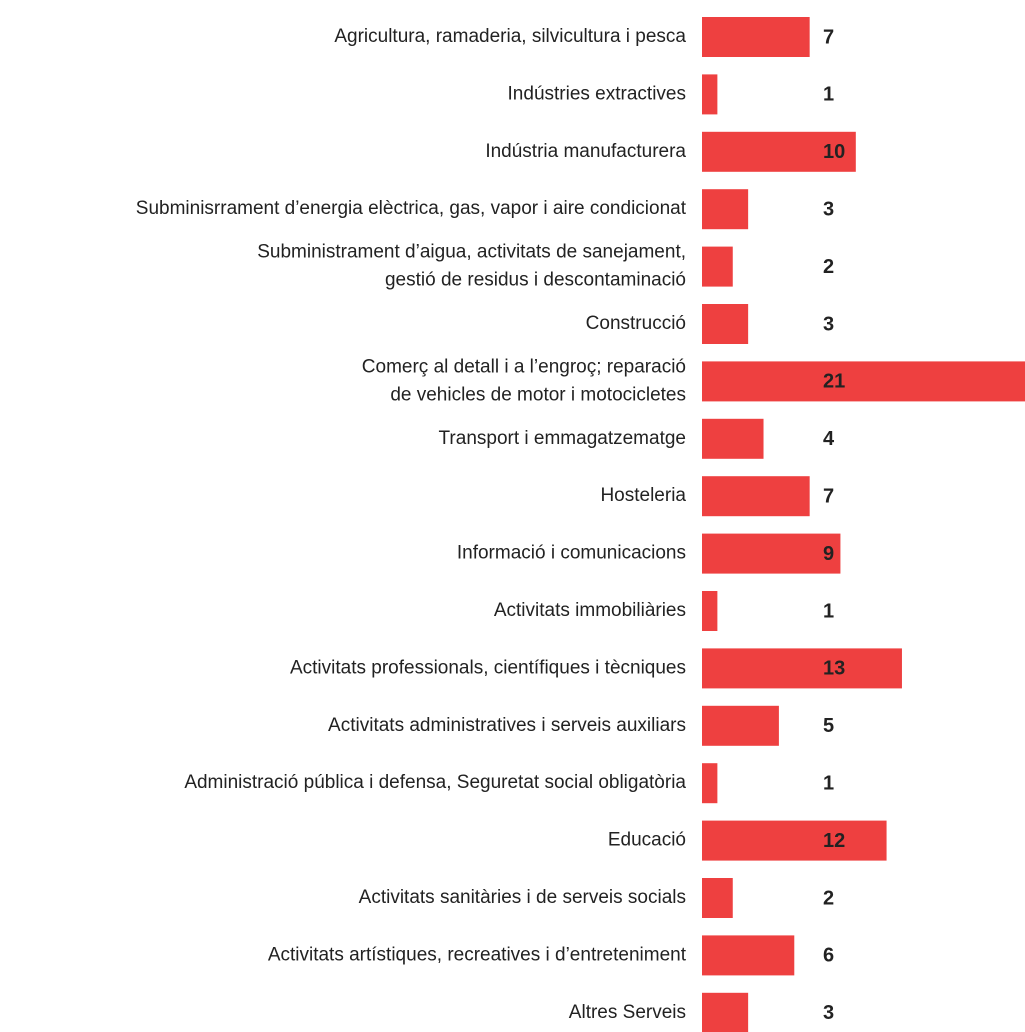 This screenshot has height=1032, width=1025. I want to click on value-label: 12, so click(834, 841).